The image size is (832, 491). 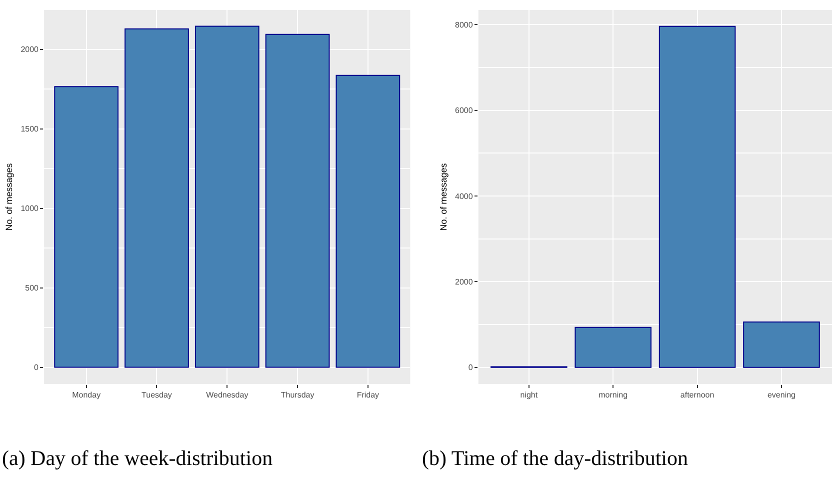 What do you see at coordinates (138, 458) in the screenshot?
I see `text: (a) Day of the week-distribution` at bounding box center [138, 458].